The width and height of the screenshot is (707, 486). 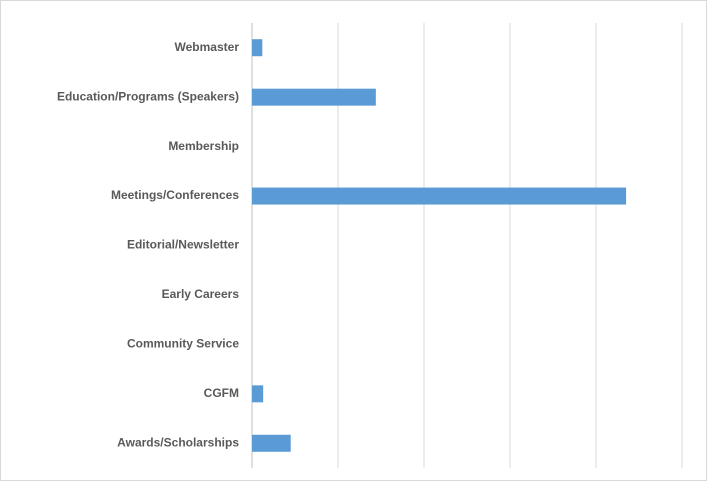 I want to click on y-tick-label: Awards/Scholarships, so click(x=178, y=442).